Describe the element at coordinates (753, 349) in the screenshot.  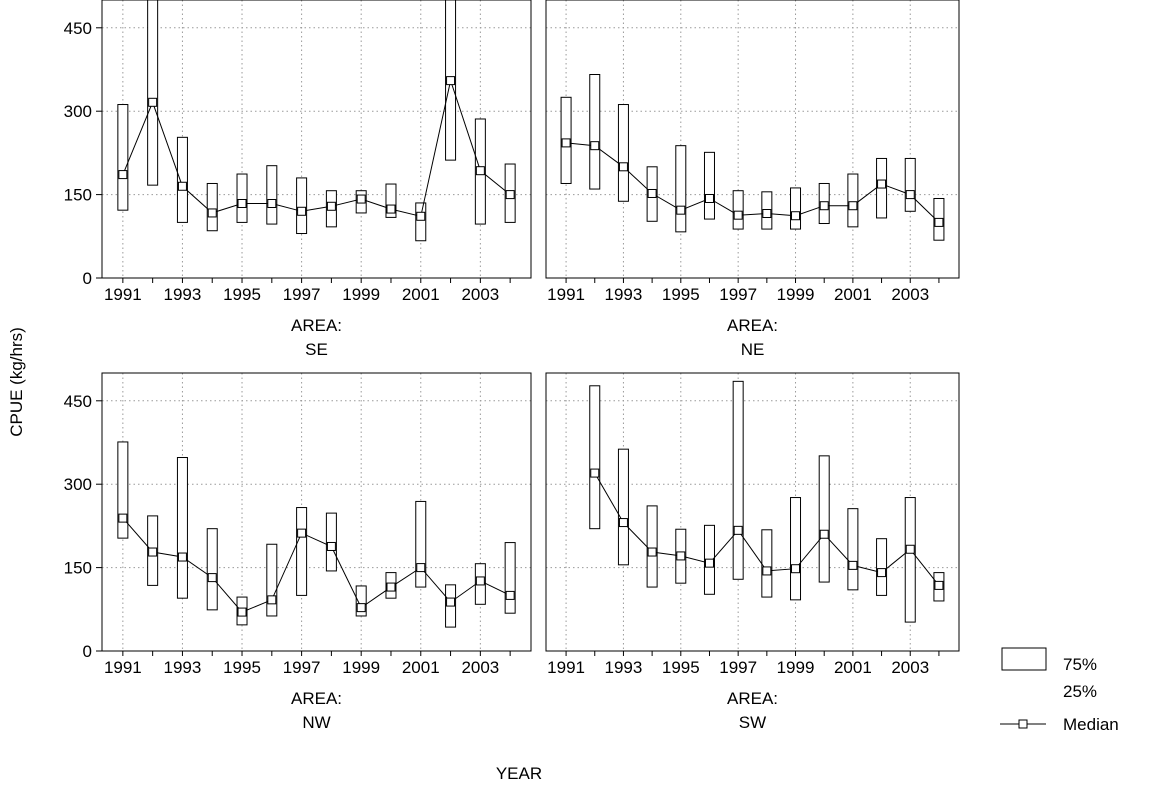
I see `panel-area-name: NE` at that location.